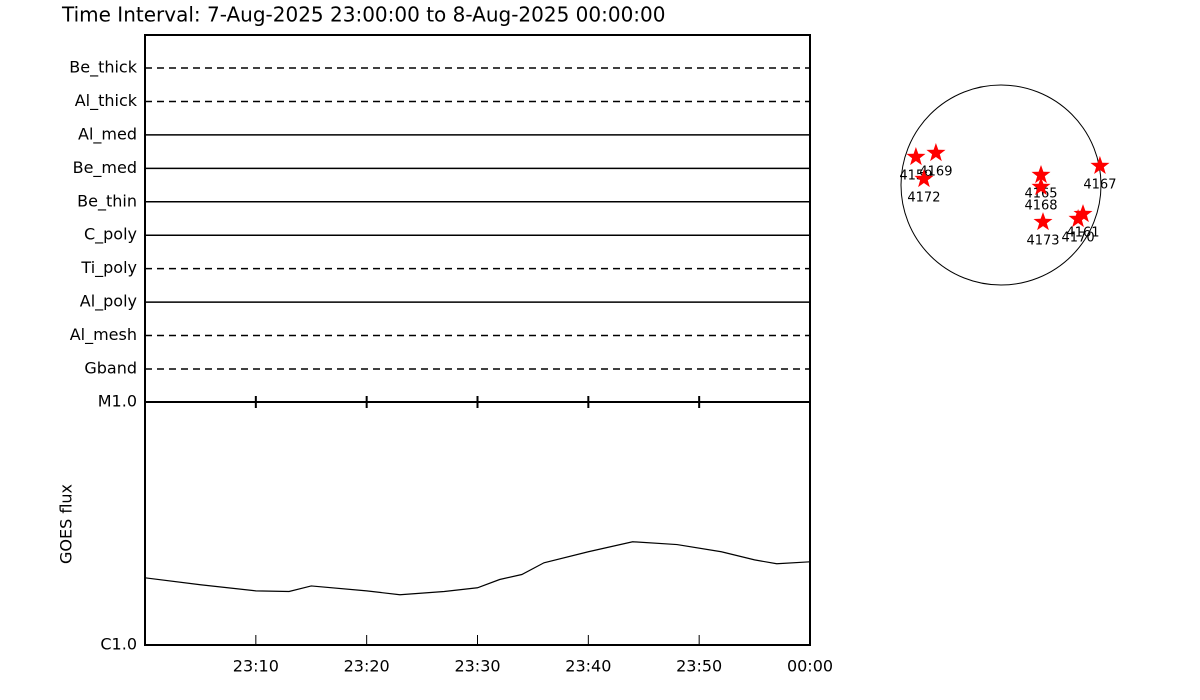 The image size is (1200, 700). What do you see at coordinates (106, 101) in the screenshot?
I see `filter-label: Al_thick` at bounding box center [106, 101].